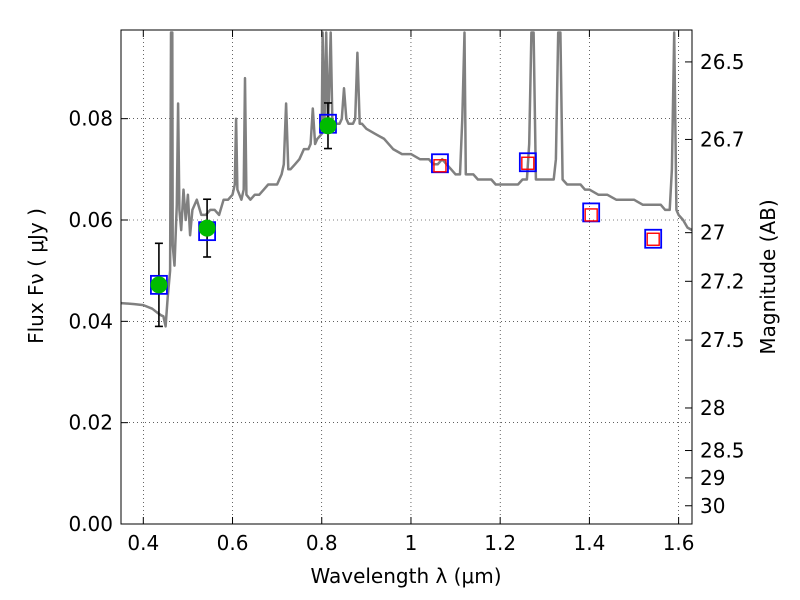 The image size is (800, 600). What do you see at coordinates (722, 62) in the screenshot?
I see `y2-tick-label: 26.5` at bounding box center [722, 62].